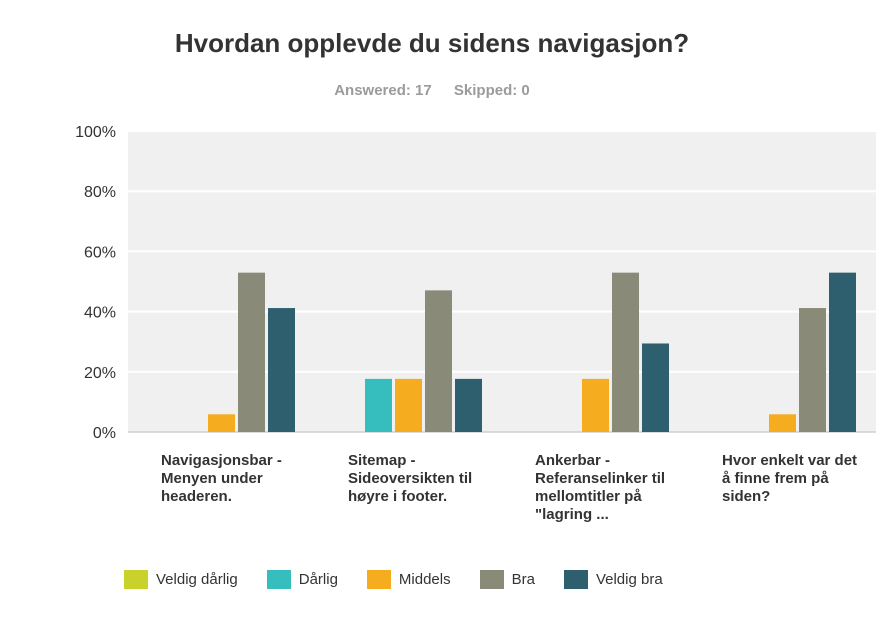 Image resolution: width=884 pixels, height=639 pixels. What do you see at coordinates (104, 433) in the screenshot?
I see `y-tick-label: 0%` at bounding box center [104, 433].